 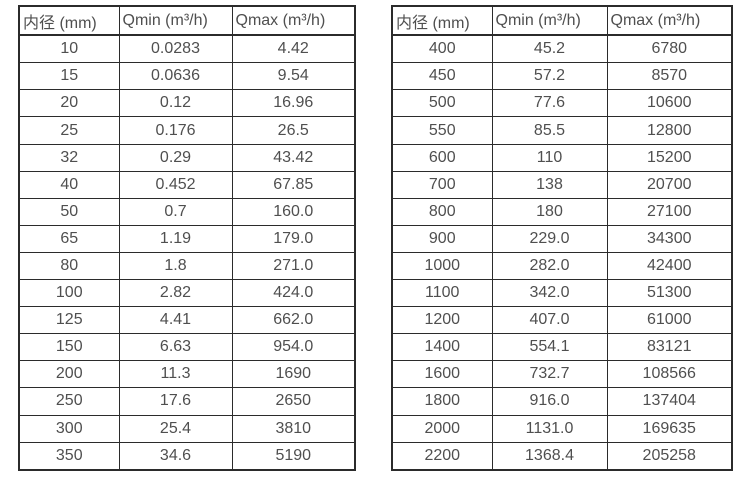 I want to click on table-cell: 61000, so click(x=669, y=320).